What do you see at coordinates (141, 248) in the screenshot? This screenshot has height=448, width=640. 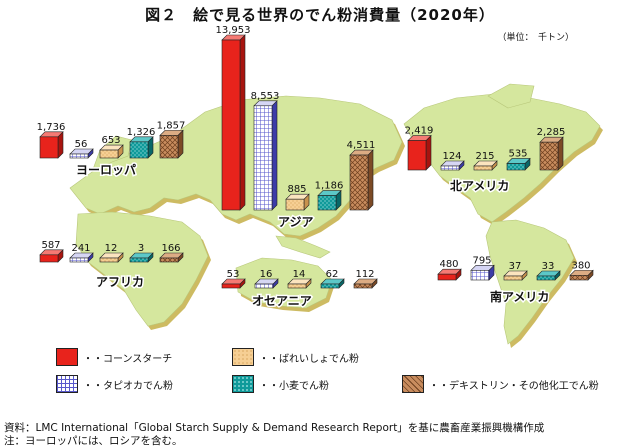 I see `data-label-wheat: 3` at bounding box center [141, 248].